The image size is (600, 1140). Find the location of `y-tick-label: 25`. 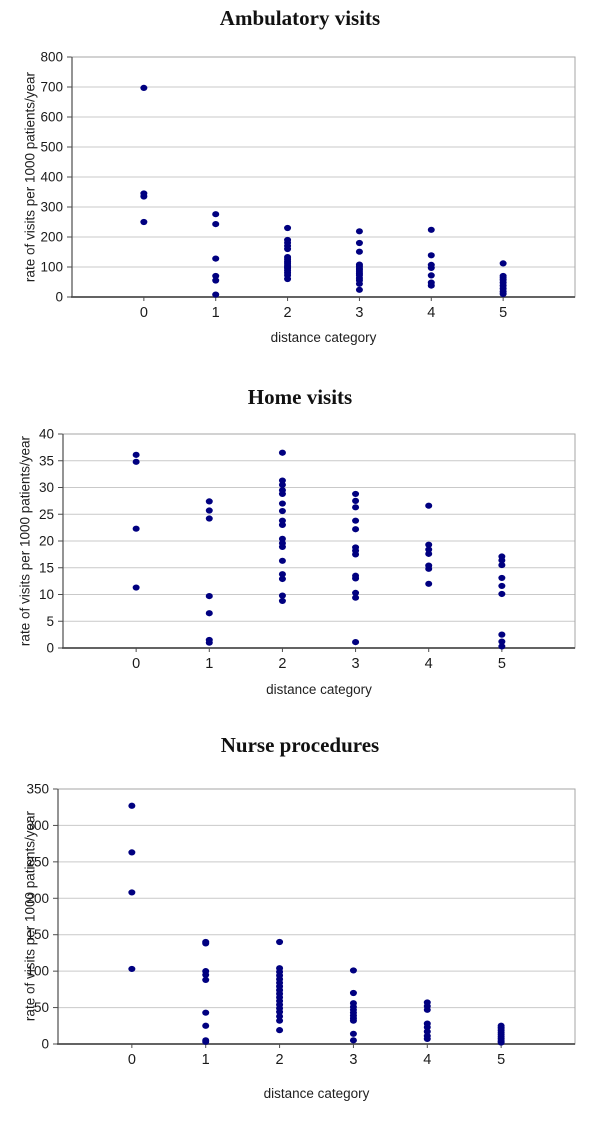

y-tick-label: 25 is located at coordinates (46, 514).